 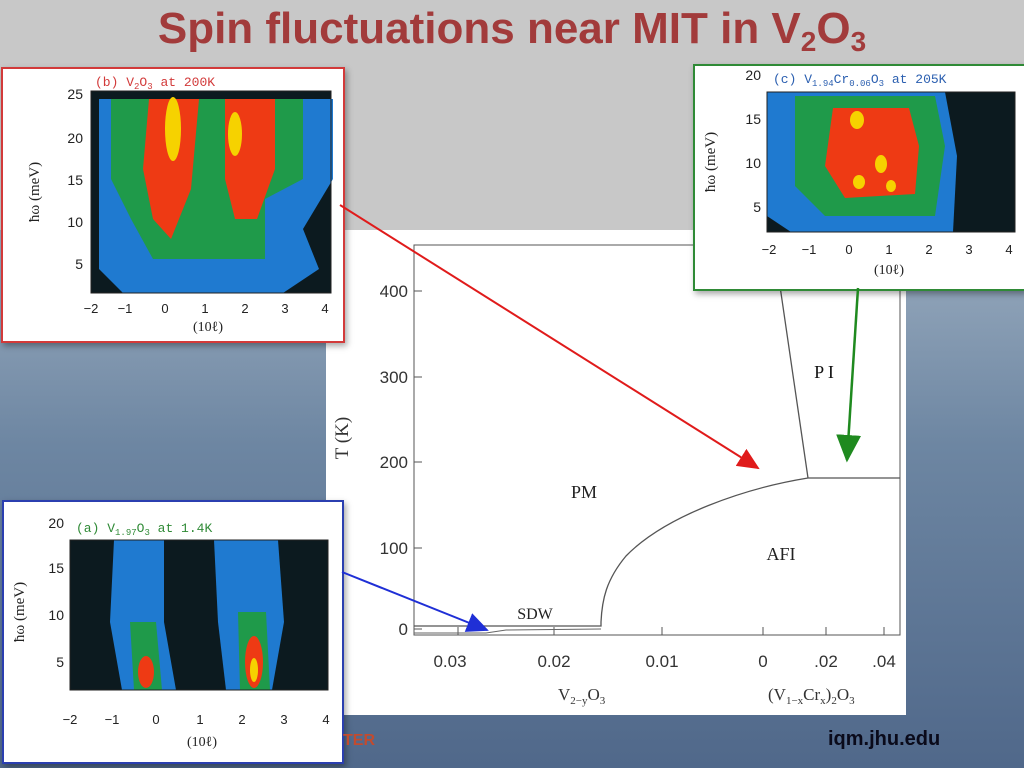 I want to click on y-axis-label: T (K), so click(x=342, y=438).